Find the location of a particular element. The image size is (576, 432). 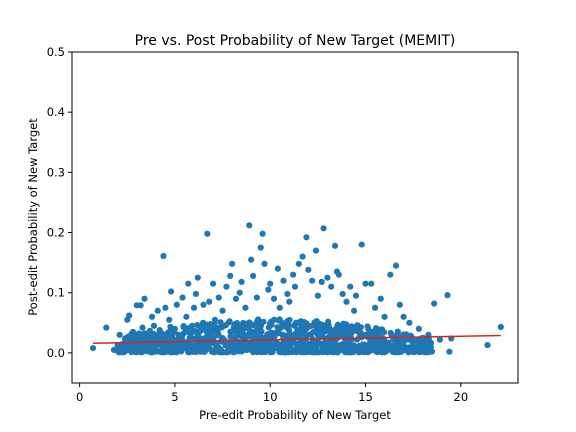

y-tick-label: 0.2 is located at coordinates (56, 233).